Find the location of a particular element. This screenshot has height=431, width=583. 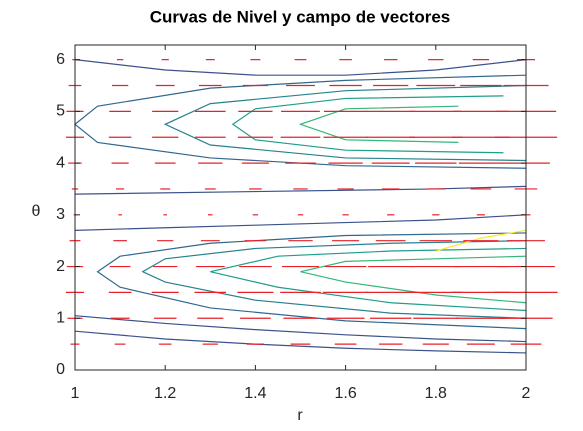

y-tick-label: 1 is located at coordinates (60, 317).